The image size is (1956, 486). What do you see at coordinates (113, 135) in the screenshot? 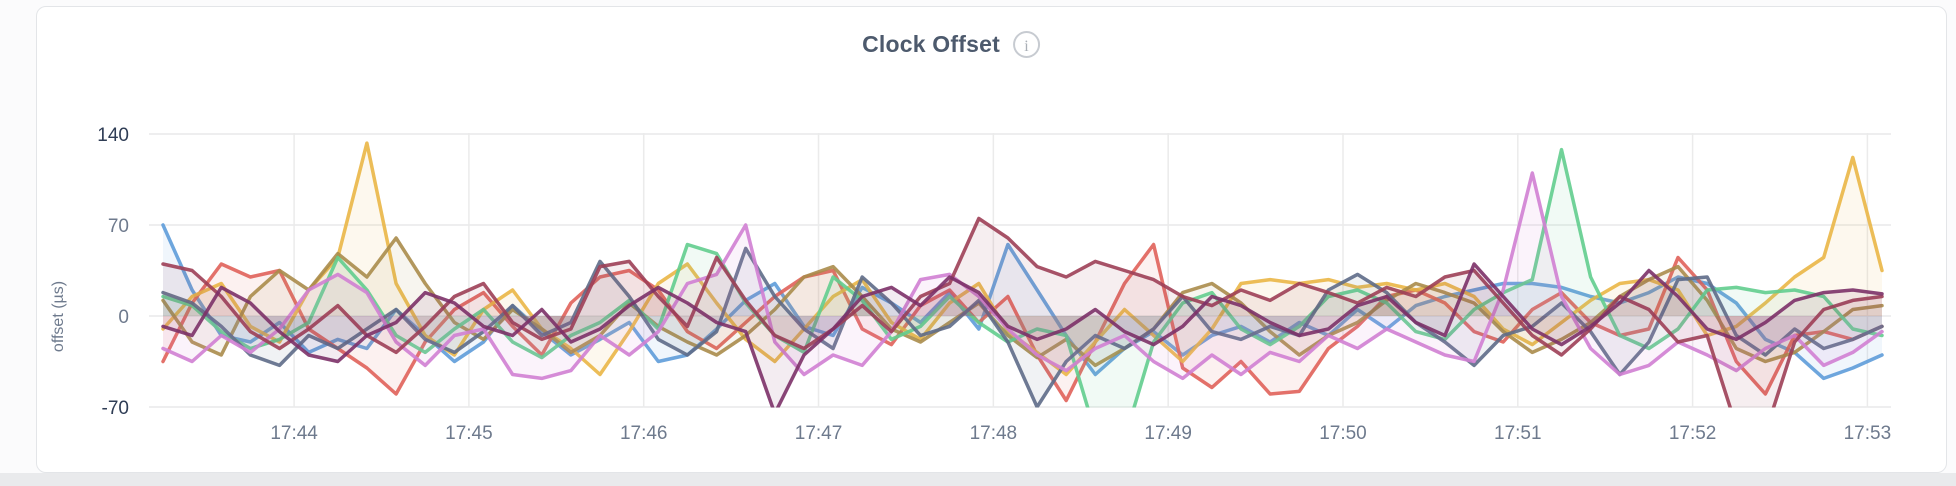
I see `y-tick-label-140: 140` at bounding box center [113, 135].